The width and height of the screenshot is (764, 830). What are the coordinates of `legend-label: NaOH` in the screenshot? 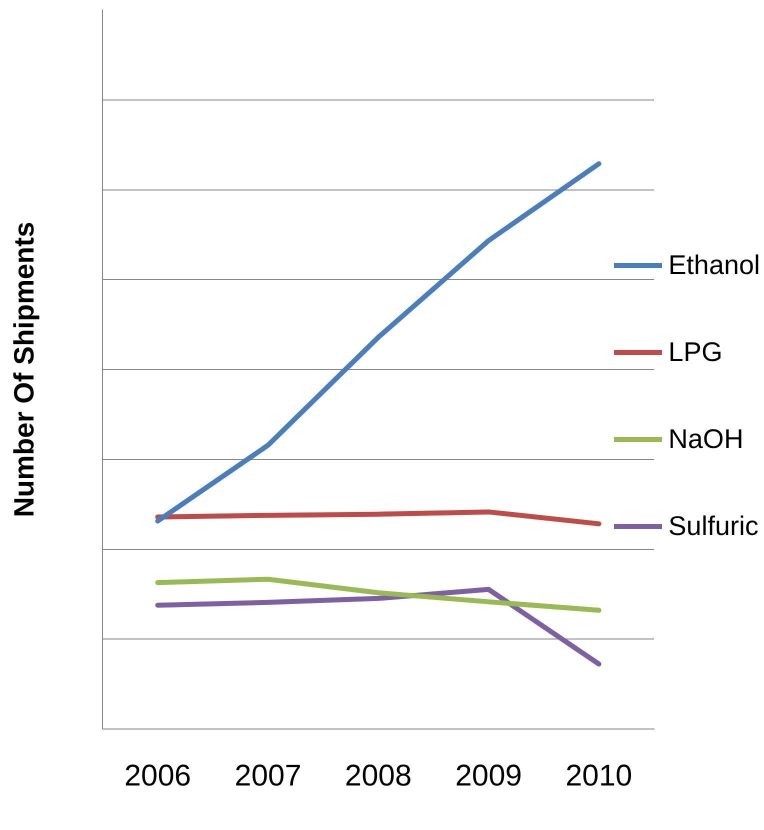 It's located at (706, 439).